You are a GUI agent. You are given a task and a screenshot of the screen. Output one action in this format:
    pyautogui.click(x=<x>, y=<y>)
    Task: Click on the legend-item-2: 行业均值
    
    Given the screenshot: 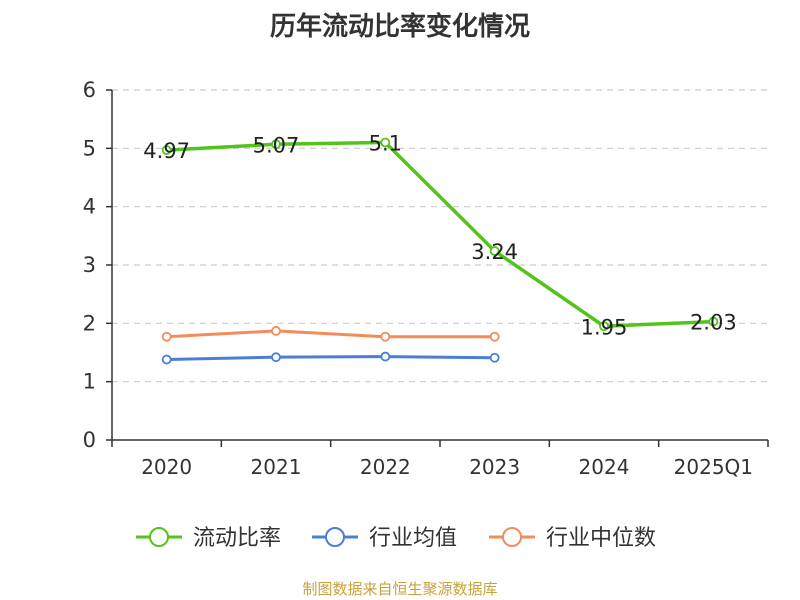 What is the action you would take?
    pyautogui.click(x=384, y=538)
    